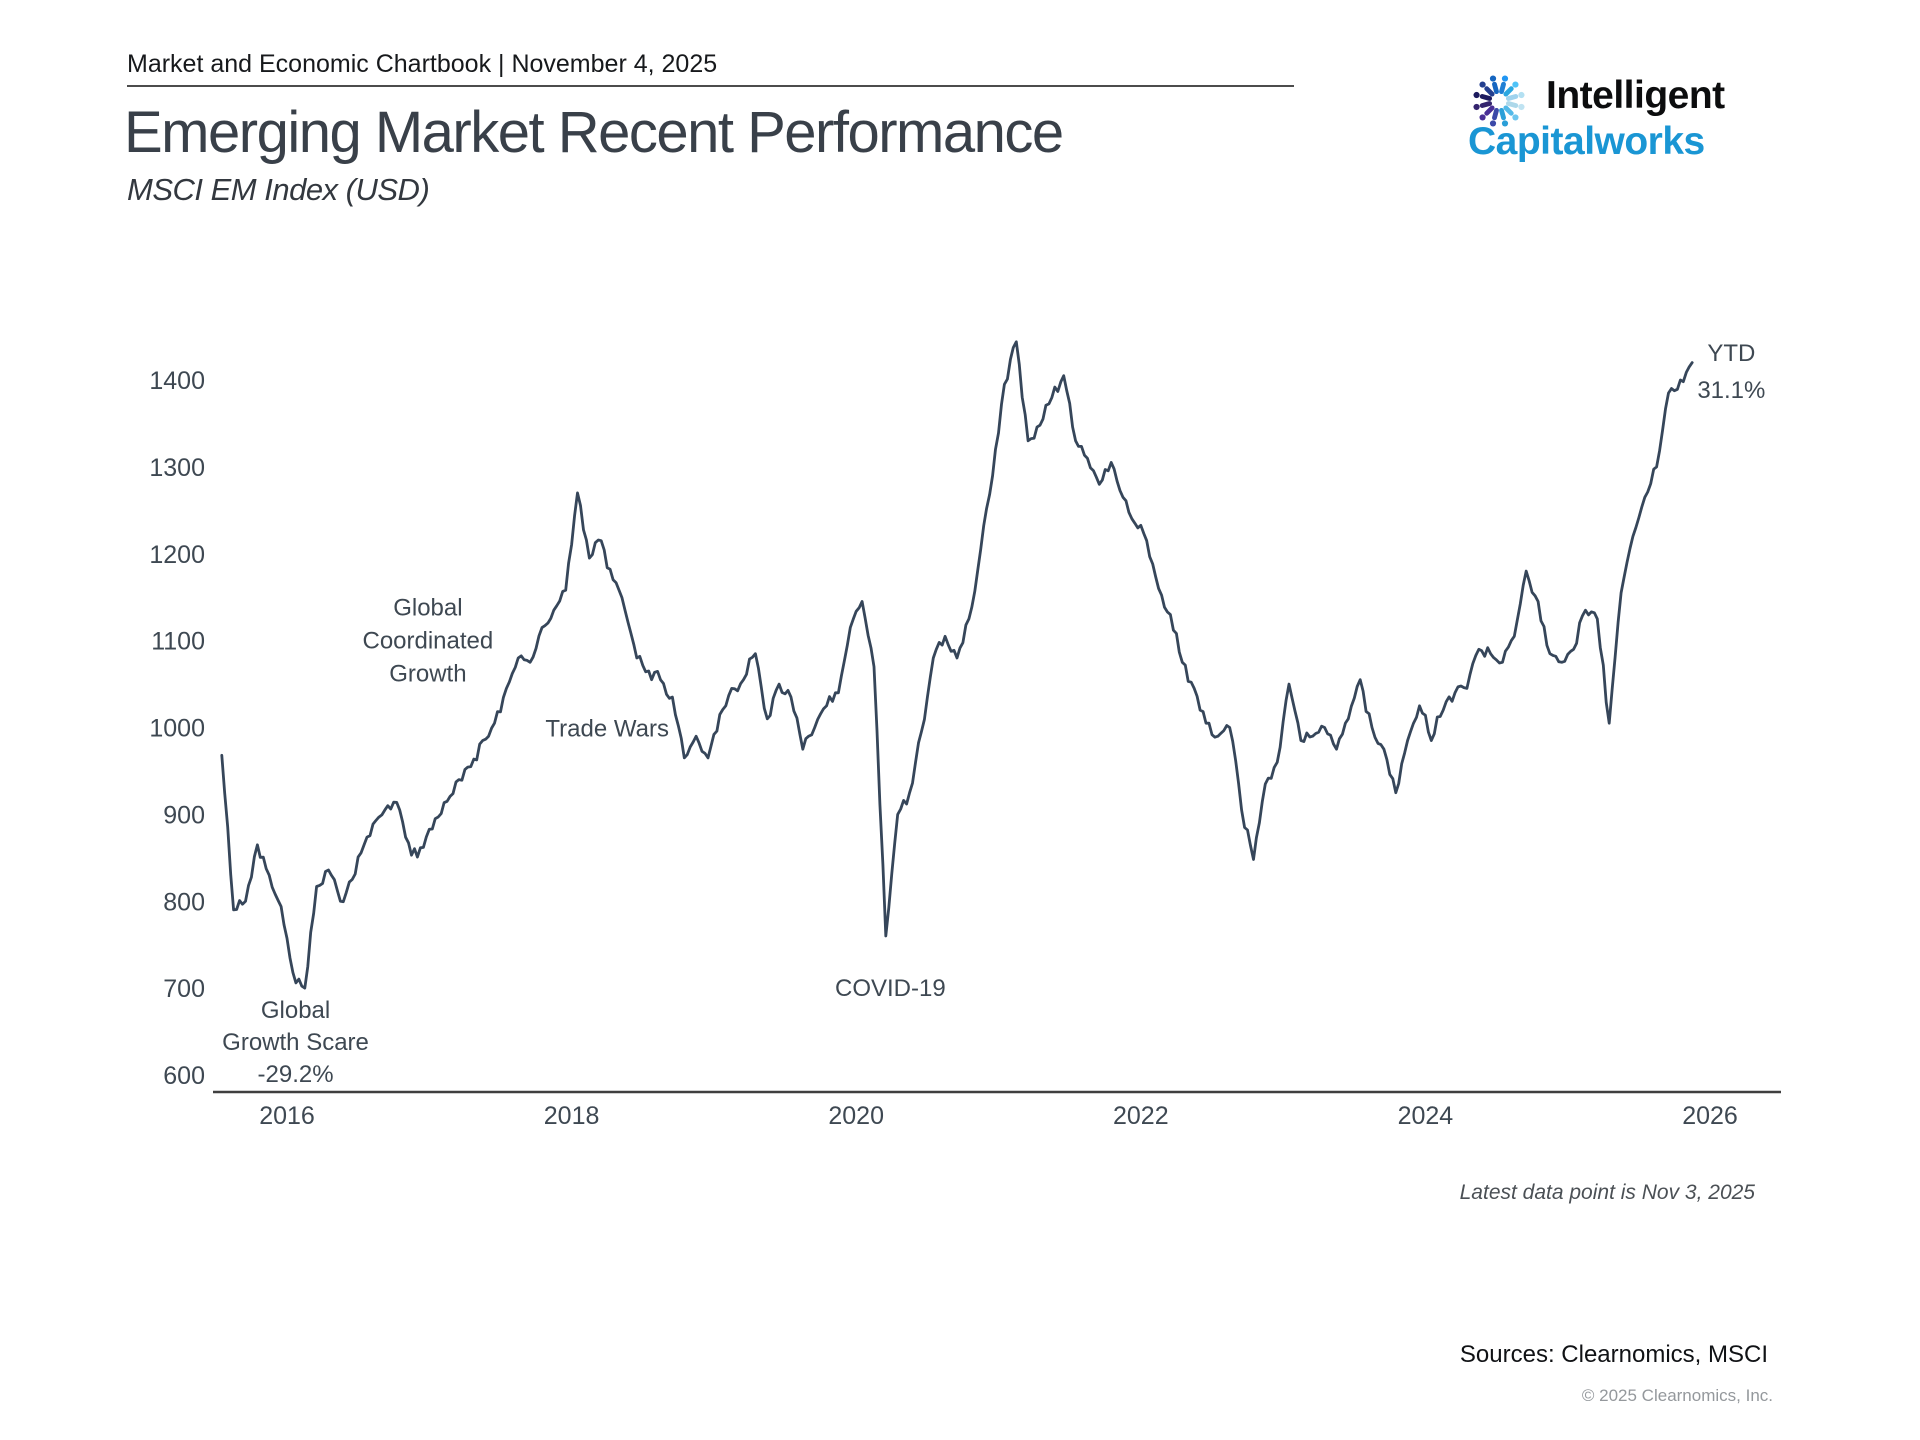  Describe the element at coordinates (1141, 1116) in the screenshot. I see `x-axis-label-2022: 2022` at that location.